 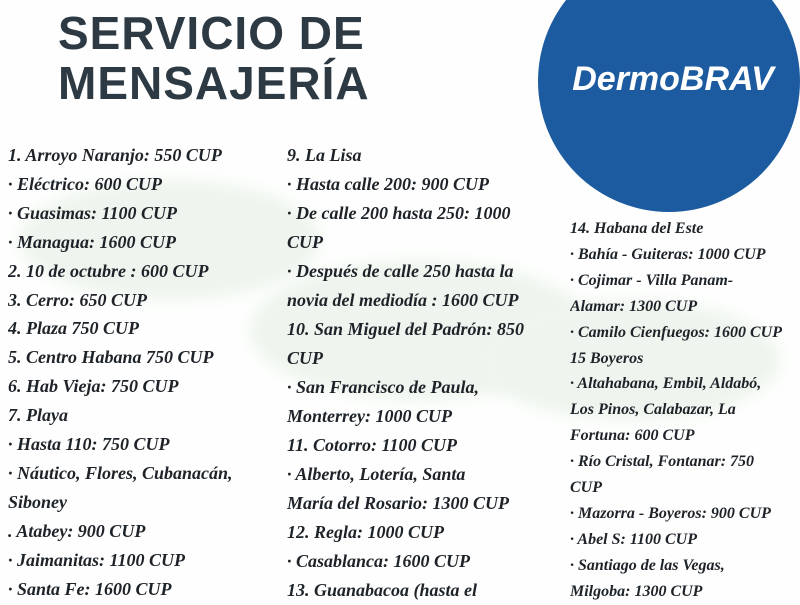 What do you see at coordinates (673, 79) in the screenshot?
I see `logo-text: DermoBRAV` at bounding box center [673, 79].